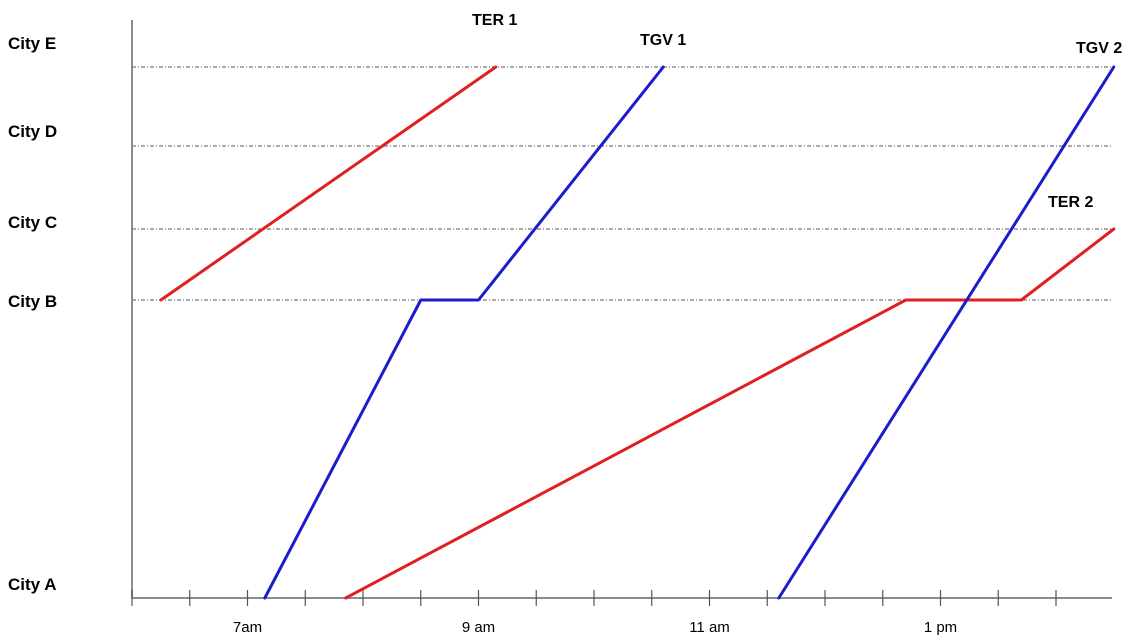 Image resolution: width=1145 pixels, height=642 pixels. Describe the element at coordinates (32, 301) in the screenshot. I see `station-label-city-b: City B` at that location.